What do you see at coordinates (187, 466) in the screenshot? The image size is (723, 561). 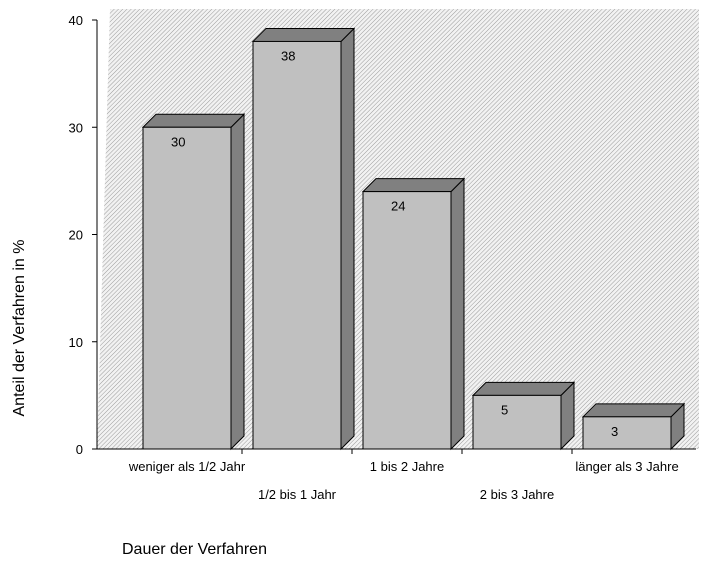 I see `category-label: weniger als 1/2 Jahr` at bounding box center [187, 466].